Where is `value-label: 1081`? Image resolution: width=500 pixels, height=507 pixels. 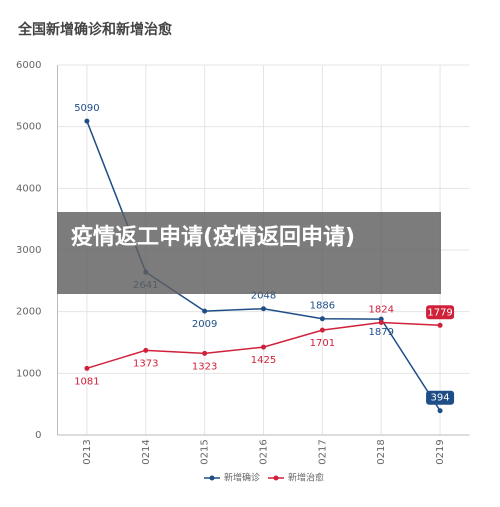 value-label: 1081 is located at coordinates (86, 381).